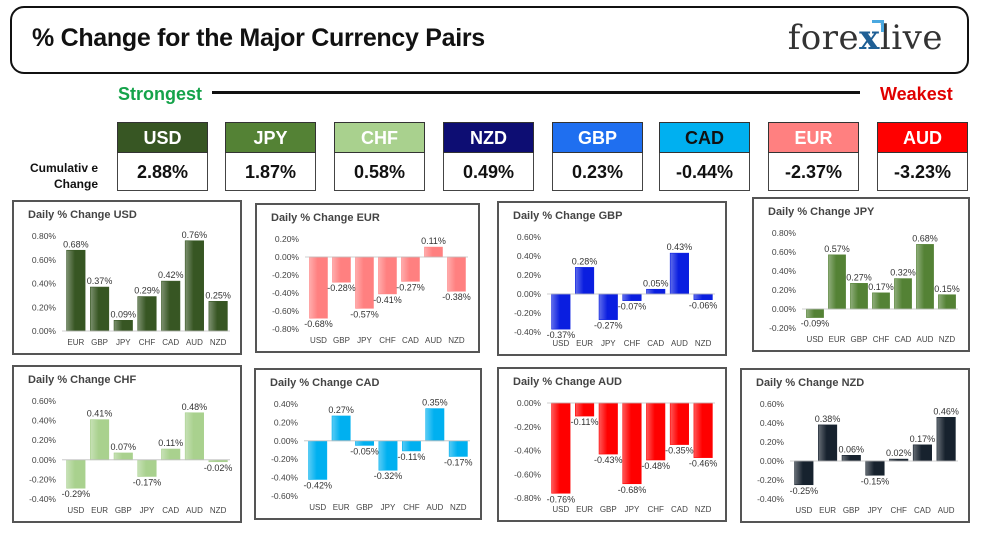 This screenshot has height=536, width=989. Describe the element at coordinates (925, 238) in the screenshot. I see `data-label: 0.68%` at that location.